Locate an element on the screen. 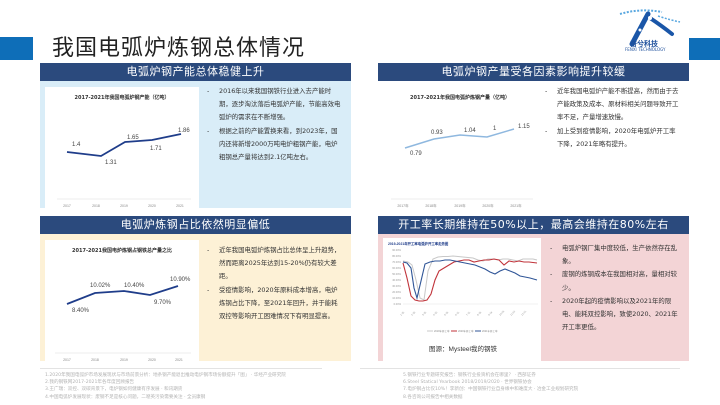  svg-text: 10-06 is located at coordinates (502, 313).